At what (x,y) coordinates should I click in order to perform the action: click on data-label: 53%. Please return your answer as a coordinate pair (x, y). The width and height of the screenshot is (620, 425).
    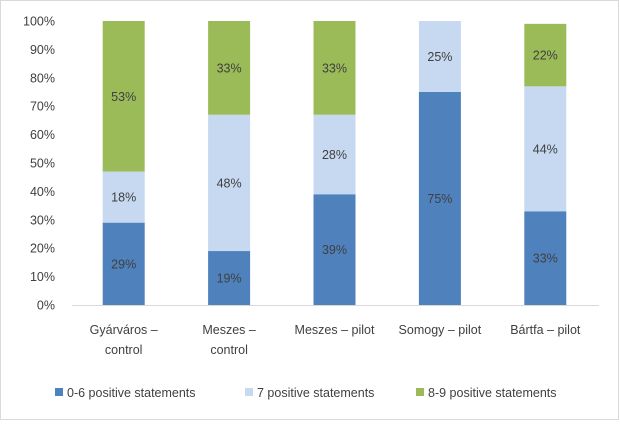
    Looking at the image, I should click on (123, 97).